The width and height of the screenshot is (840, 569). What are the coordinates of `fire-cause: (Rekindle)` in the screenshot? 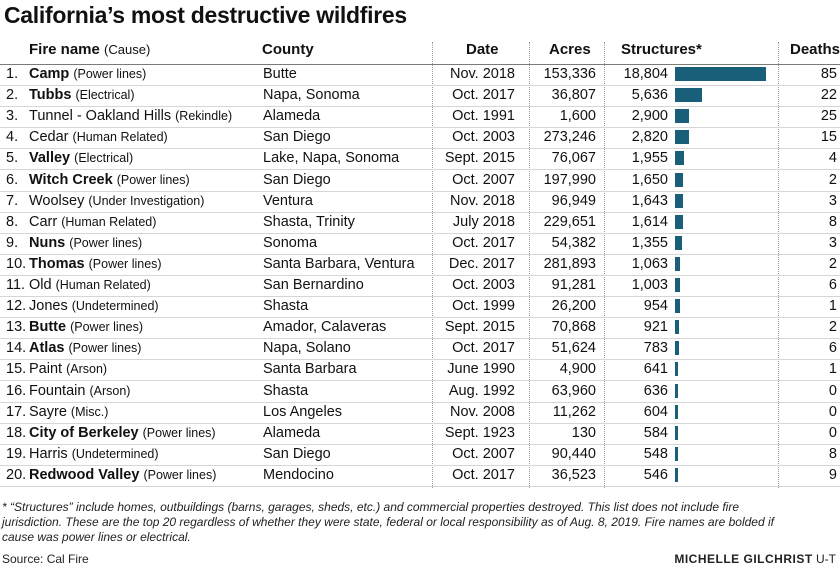 It's located at (204, 116).